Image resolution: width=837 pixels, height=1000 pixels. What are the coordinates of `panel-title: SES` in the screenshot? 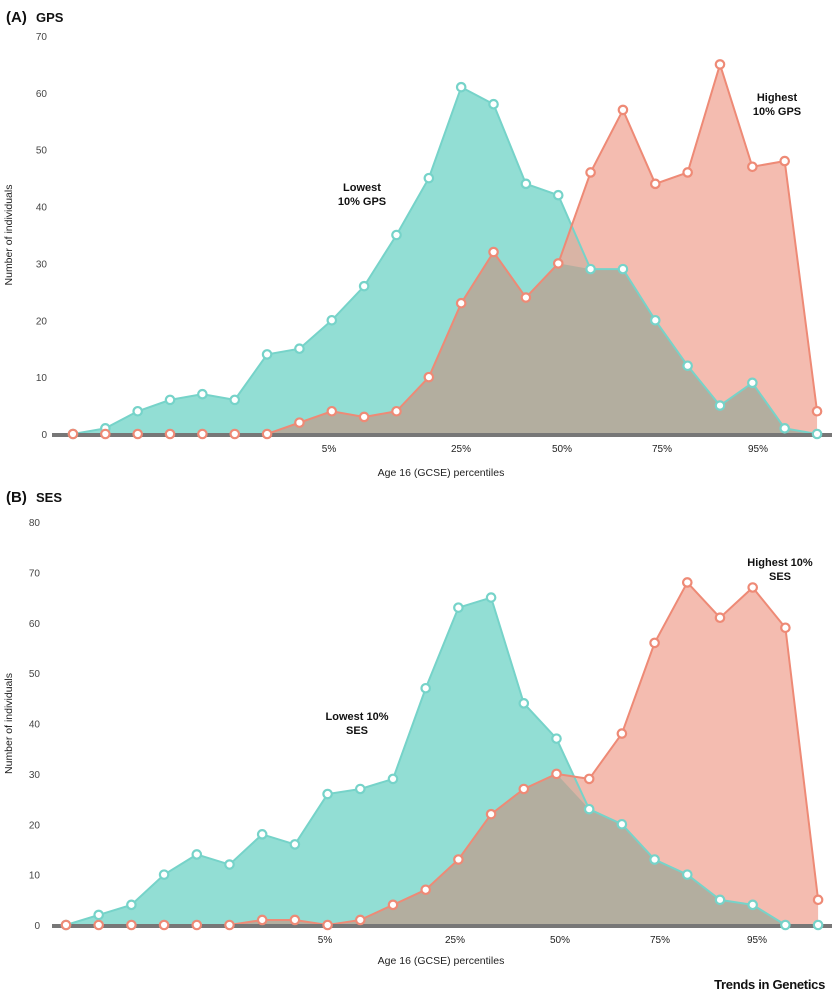 It's located at (49, 497).